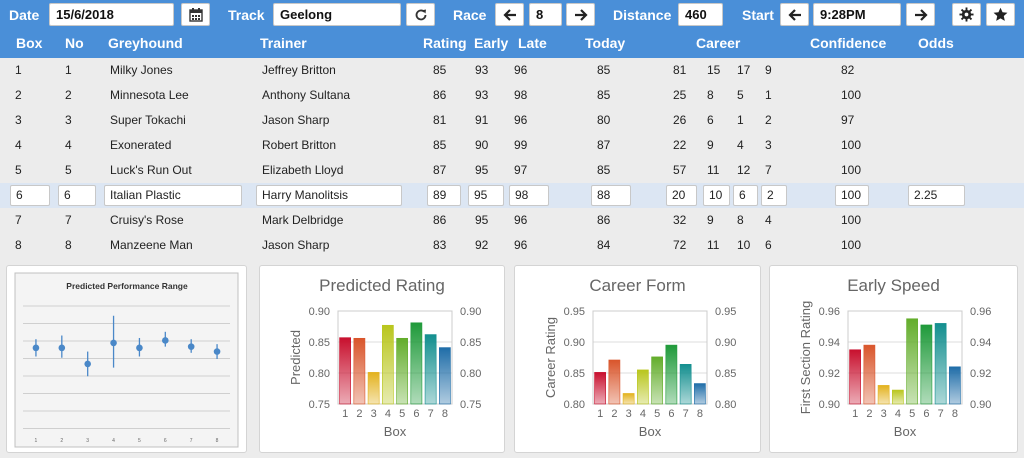 The image size is (1024, 458). I want to click on cell-greyhound: Super Tokachi, so click(148, 120).